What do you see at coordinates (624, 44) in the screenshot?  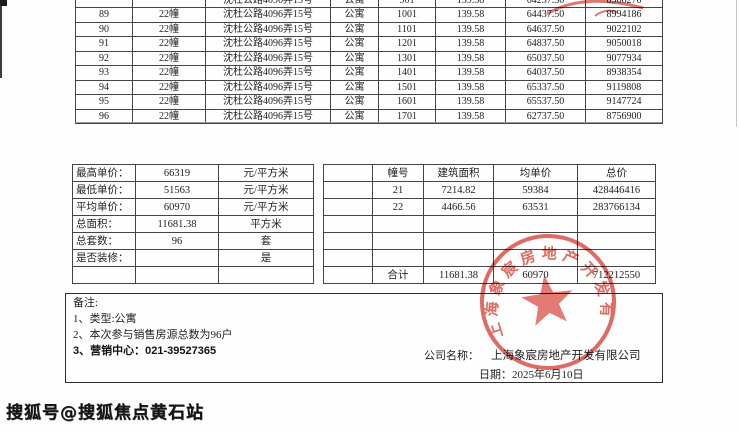 I see `total-price: 9050018` at bounding box center [624, 44].